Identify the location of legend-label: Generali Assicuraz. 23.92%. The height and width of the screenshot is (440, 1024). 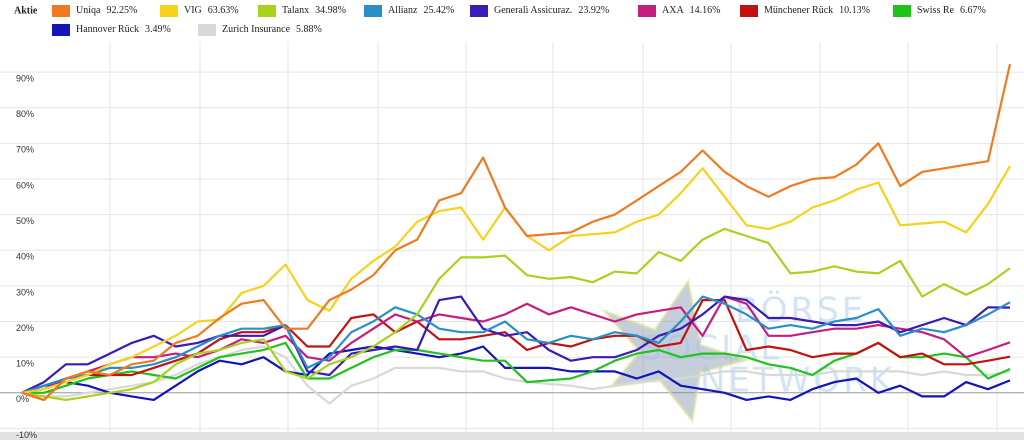
(551, 10).